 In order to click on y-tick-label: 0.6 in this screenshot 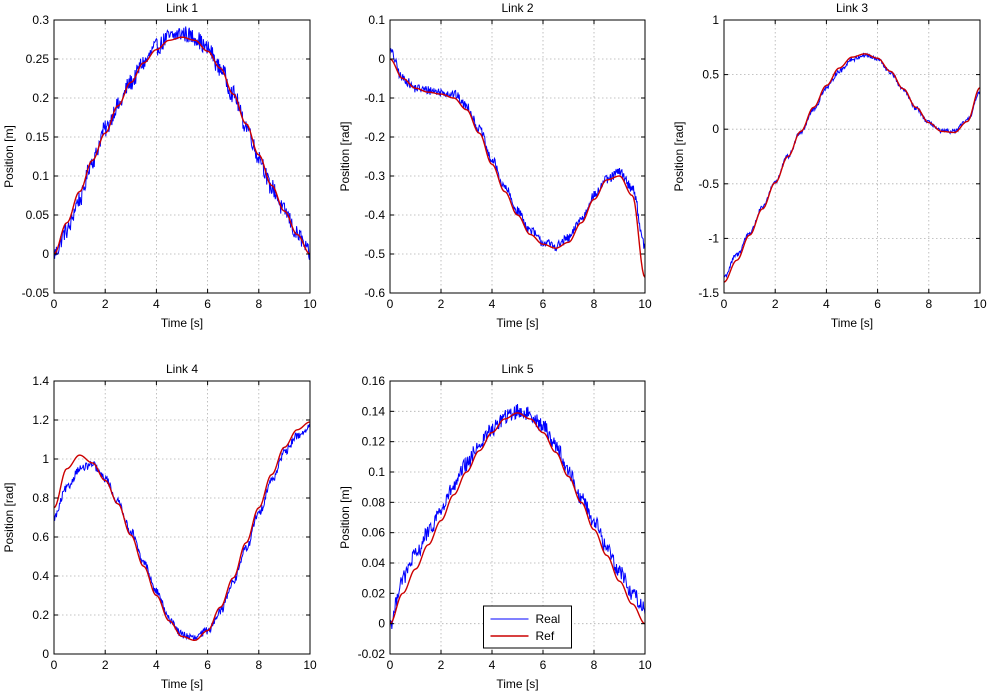, I will do `click(40, 537)`.